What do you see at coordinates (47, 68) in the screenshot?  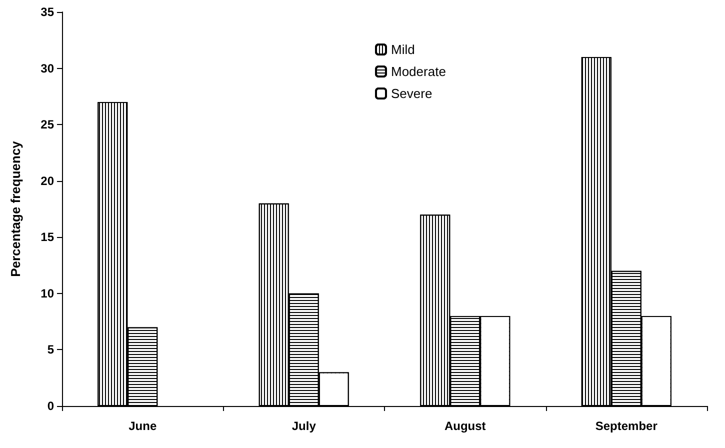 I see `y-tick-label: 30` at bounding box center [47, 68].